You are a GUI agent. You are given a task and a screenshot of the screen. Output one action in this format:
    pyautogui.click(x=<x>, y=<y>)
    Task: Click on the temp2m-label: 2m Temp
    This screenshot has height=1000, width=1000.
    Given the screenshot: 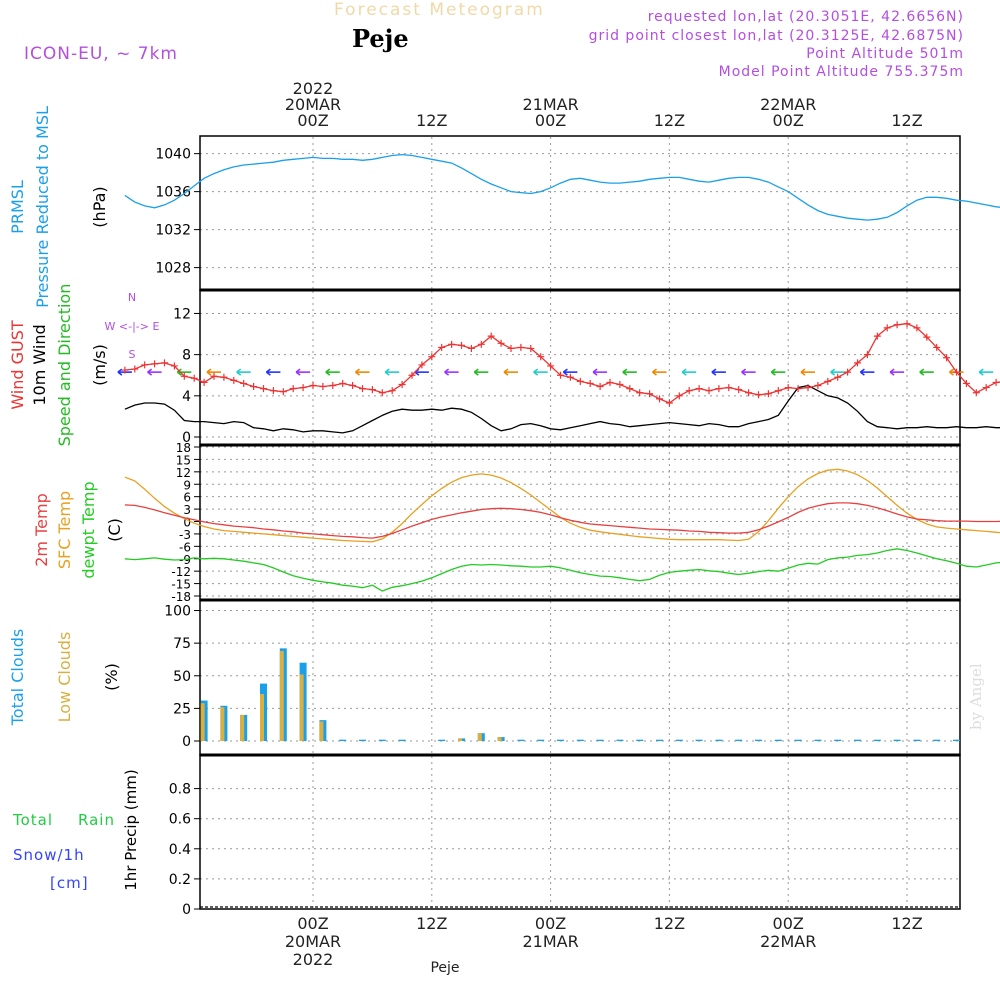 What is the action you would take?
    pyautogui.click(x=41, y=530)
    